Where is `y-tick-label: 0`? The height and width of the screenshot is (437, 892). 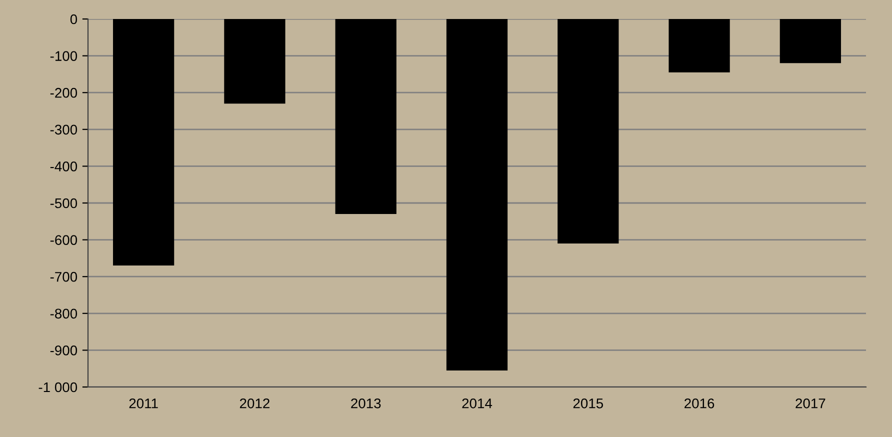 y-tick-label: 0 is located at coordinates (74, 19).